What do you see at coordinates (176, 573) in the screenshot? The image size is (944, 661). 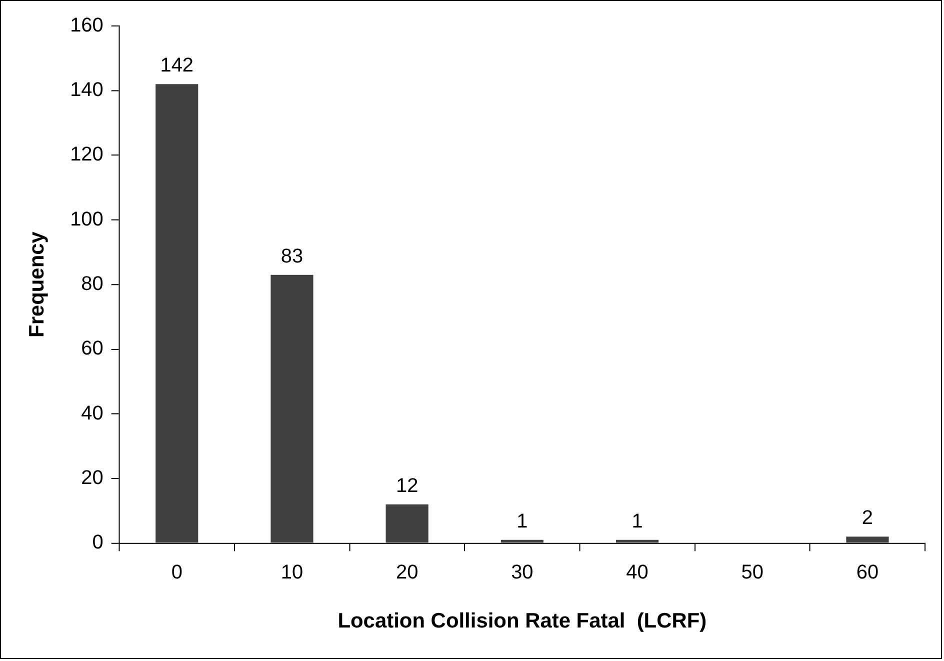 I see `x-tick-label: 0` at bounding box center [176, 573].